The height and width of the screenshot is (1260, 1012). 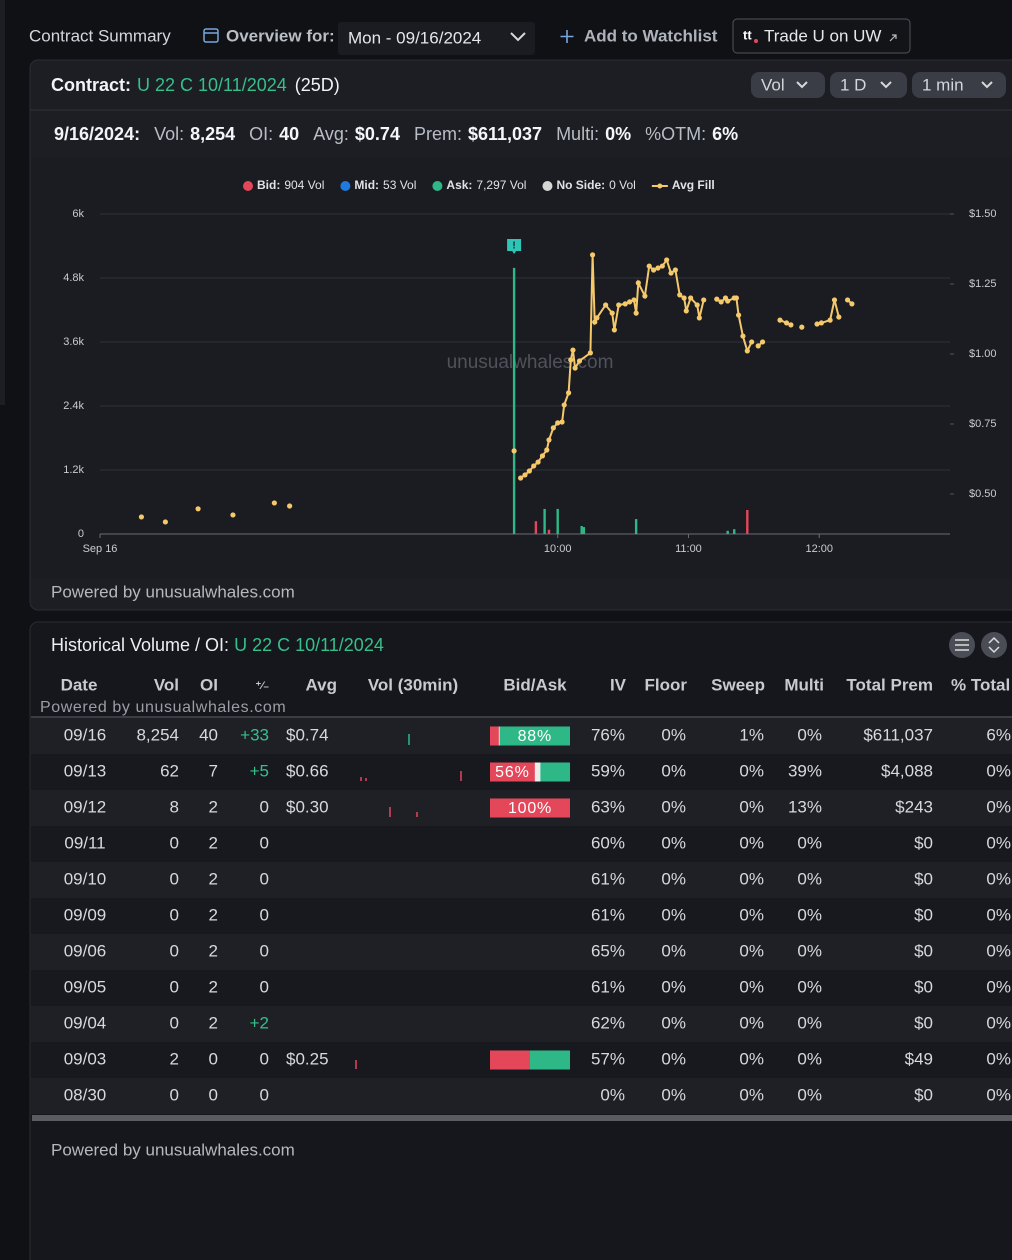 What do you see at coordinates (414, 37) in the screenshot?
I see `date-select-value: Mon - 09/16/2024` at bounding box center [414, 37].